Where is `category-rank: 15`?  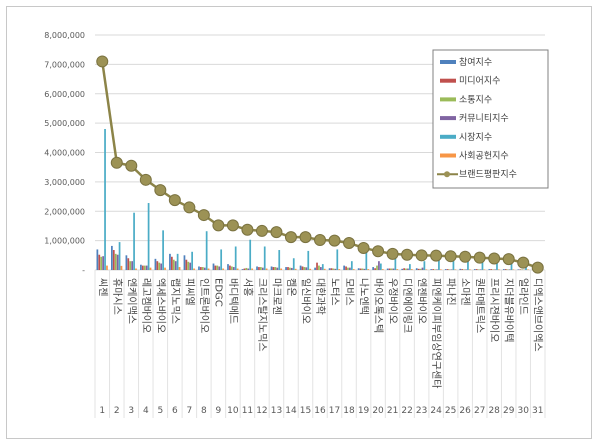 category-rank: 15 is located at coordinates (305, 411).